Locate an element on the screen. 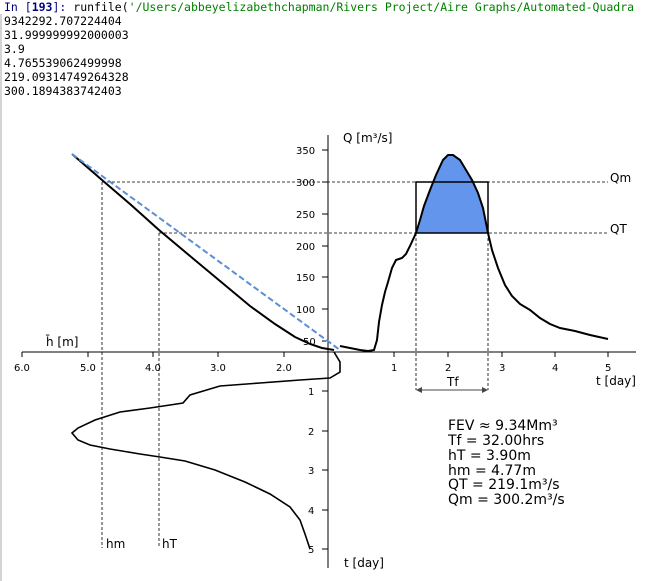 The width and height of the screenshot is (660, 581). rating-curve is located at coordinates (203, 252).